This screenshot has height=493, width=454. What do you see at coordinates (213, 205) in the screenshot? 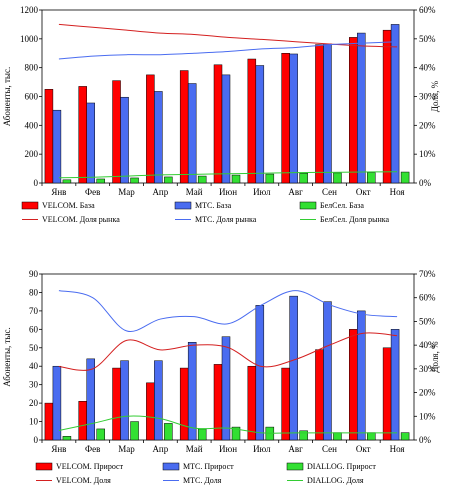
I see `legend-label: МТС. База` at bounding box center [213, 205].